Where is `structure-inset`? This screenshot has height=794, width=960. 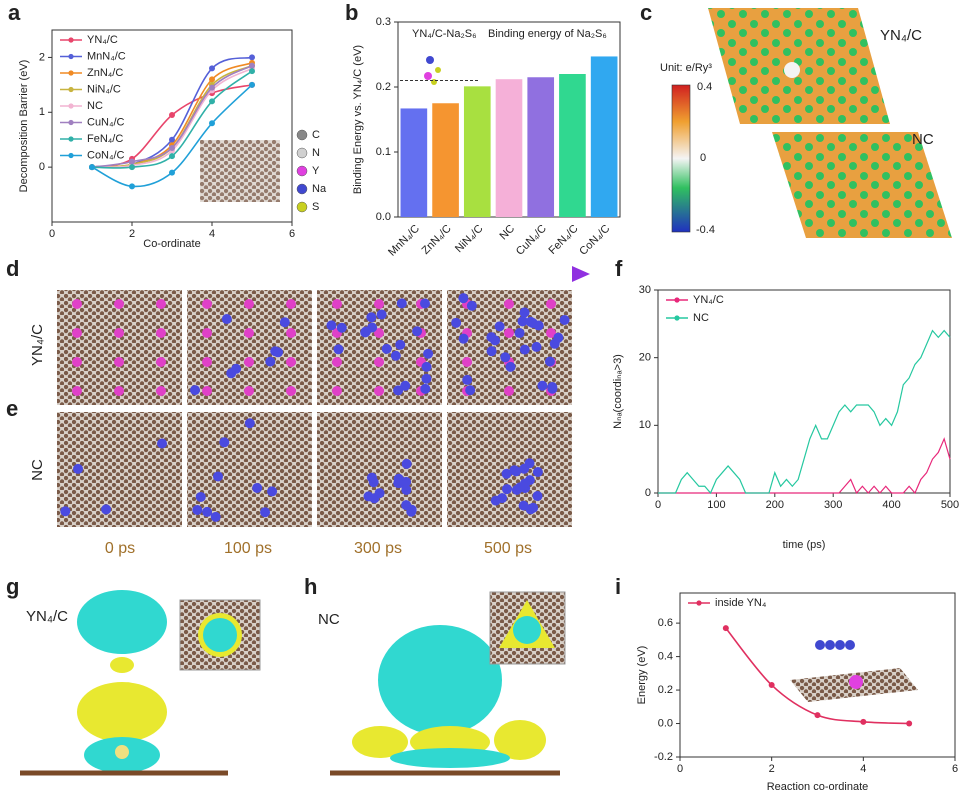
structure-inset is located at coordinates (240, 171).